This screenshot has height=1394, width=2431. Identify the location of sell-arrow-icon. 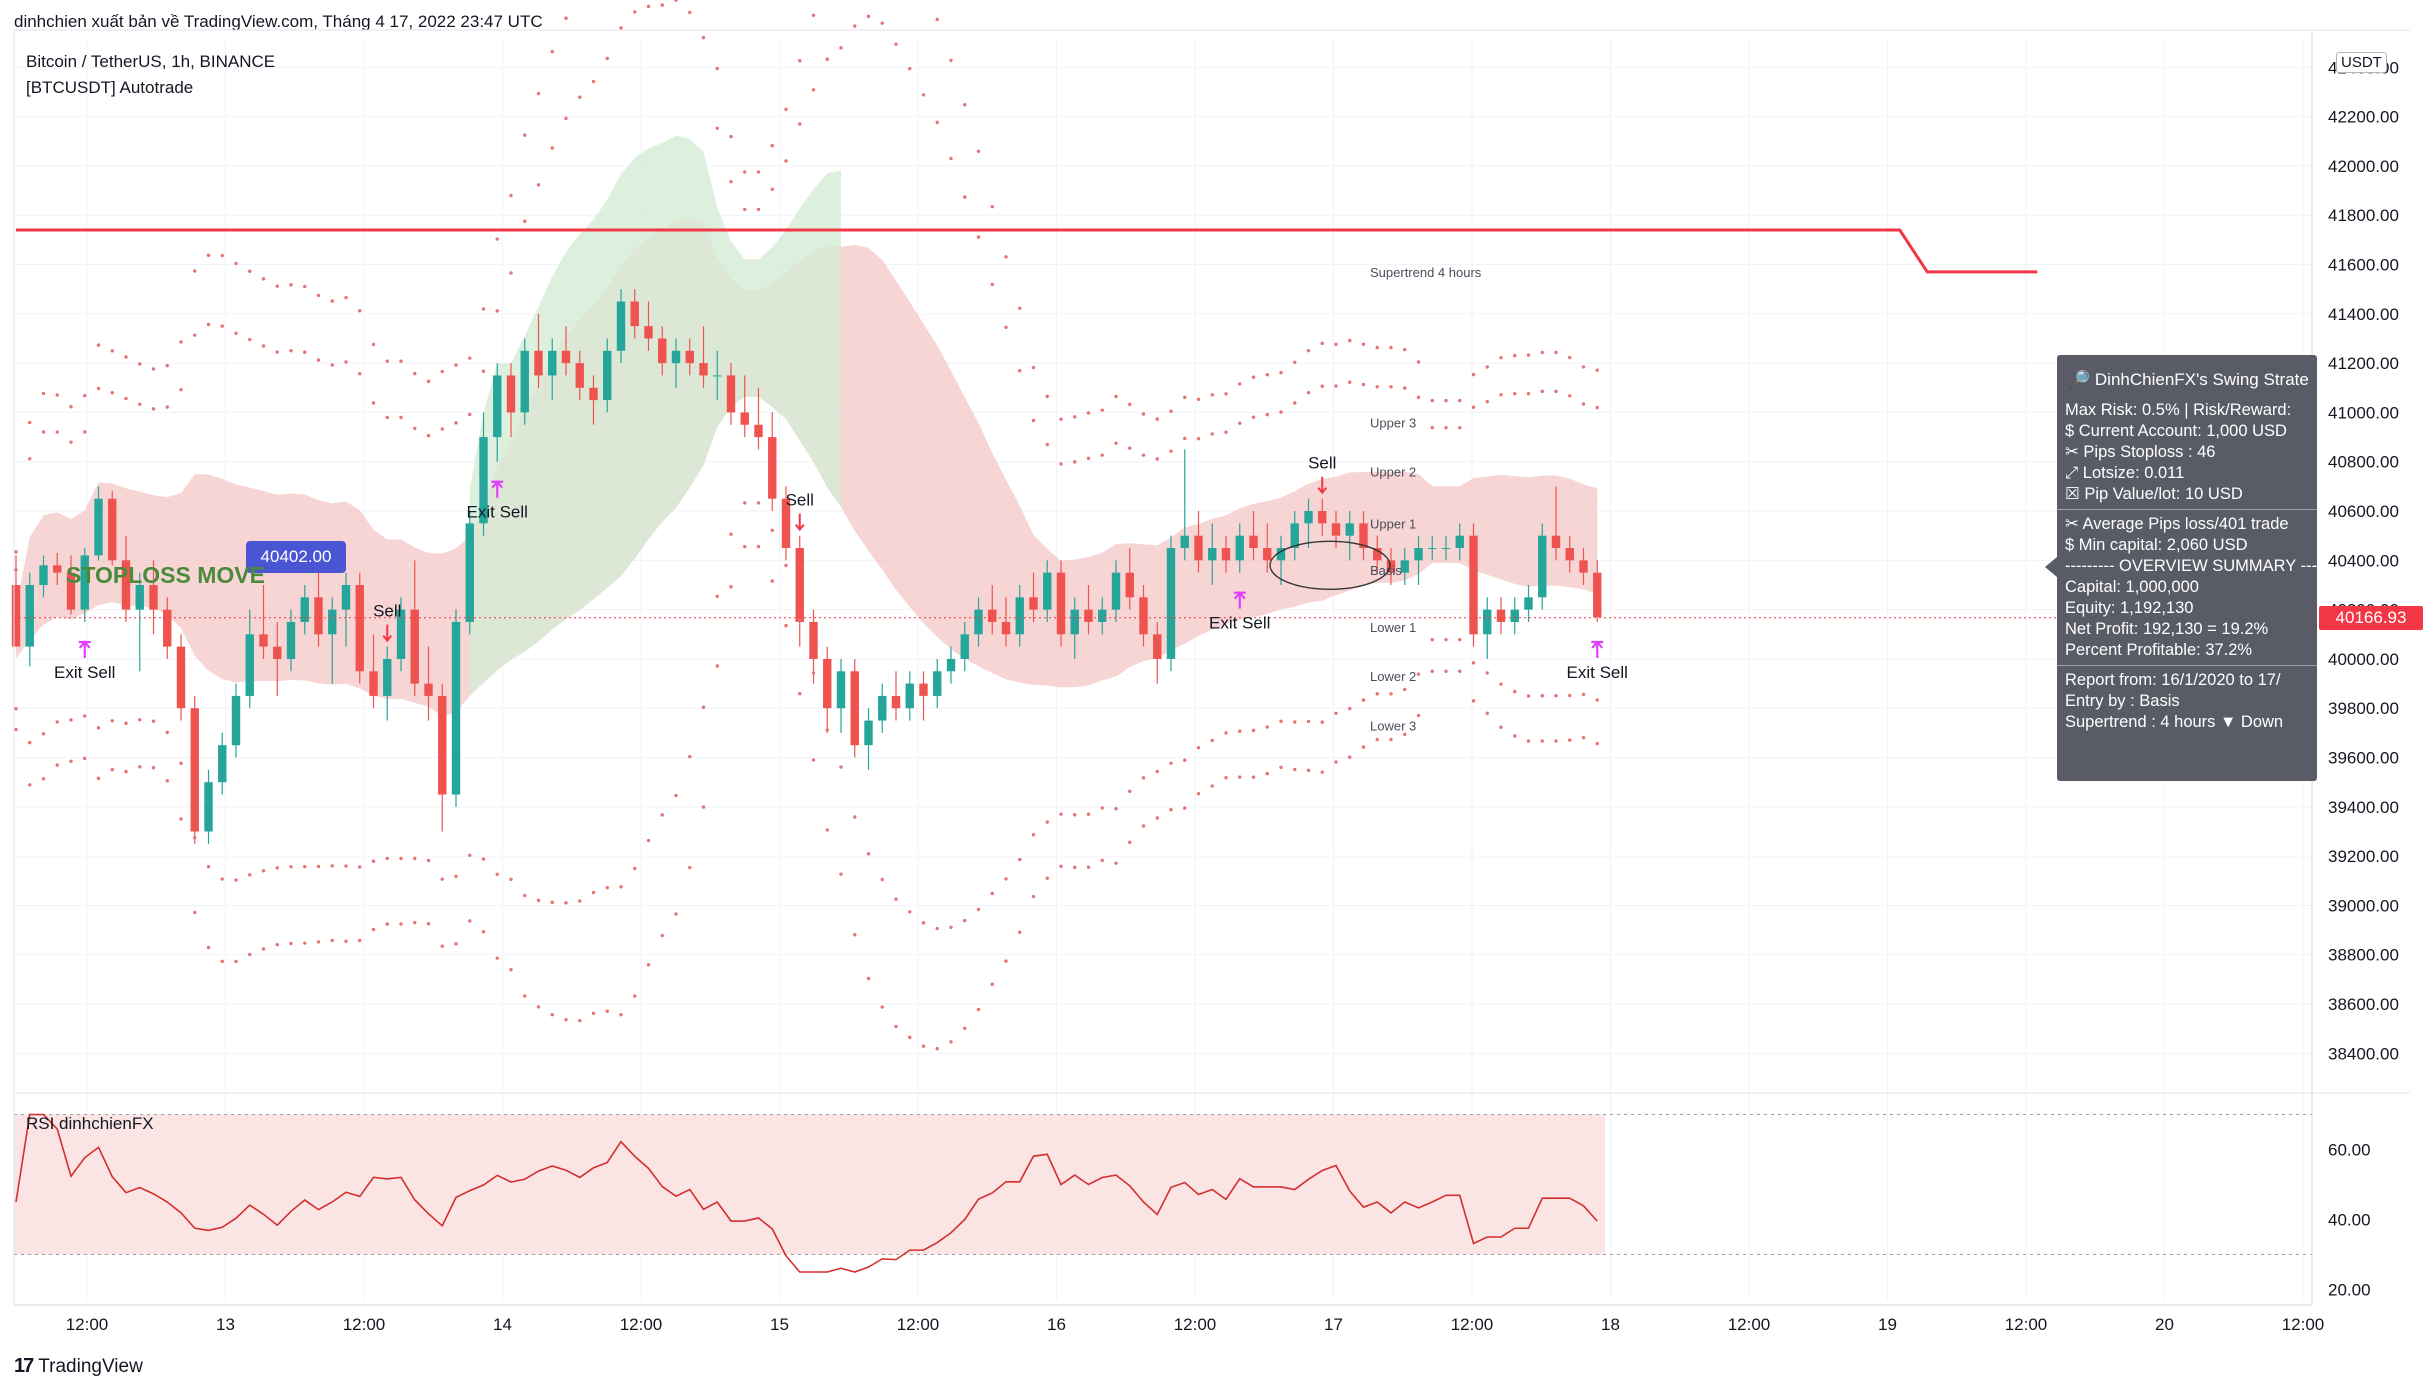
(387, 633).